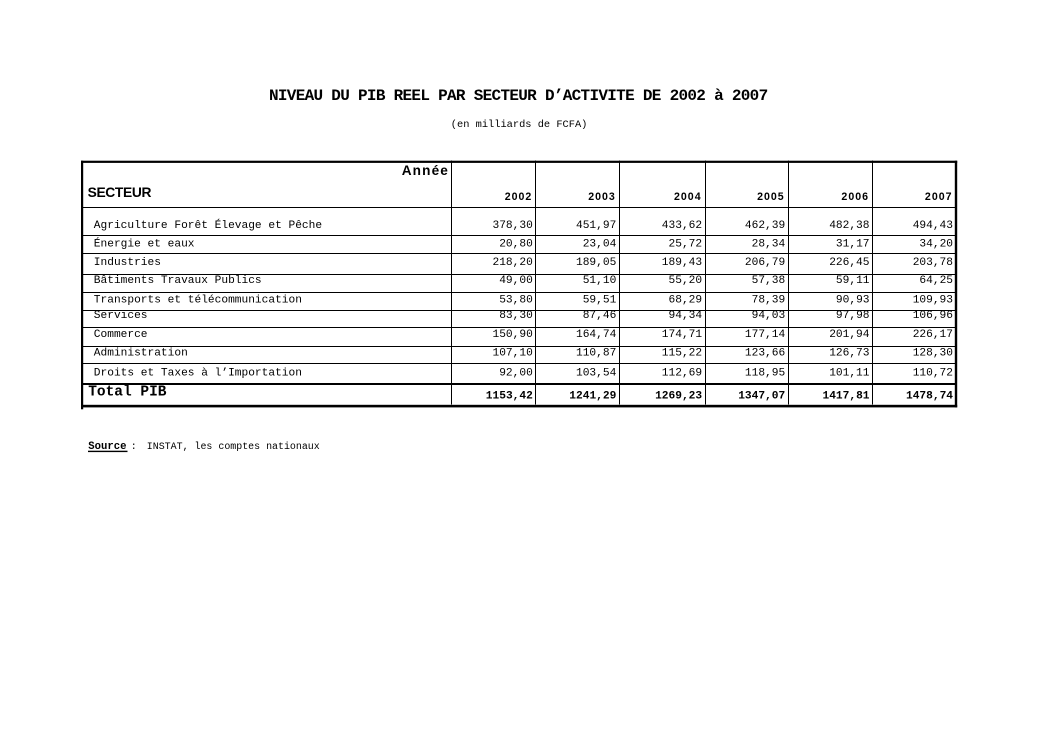  I want to click on svg-text: 2003, so click(602, 197).